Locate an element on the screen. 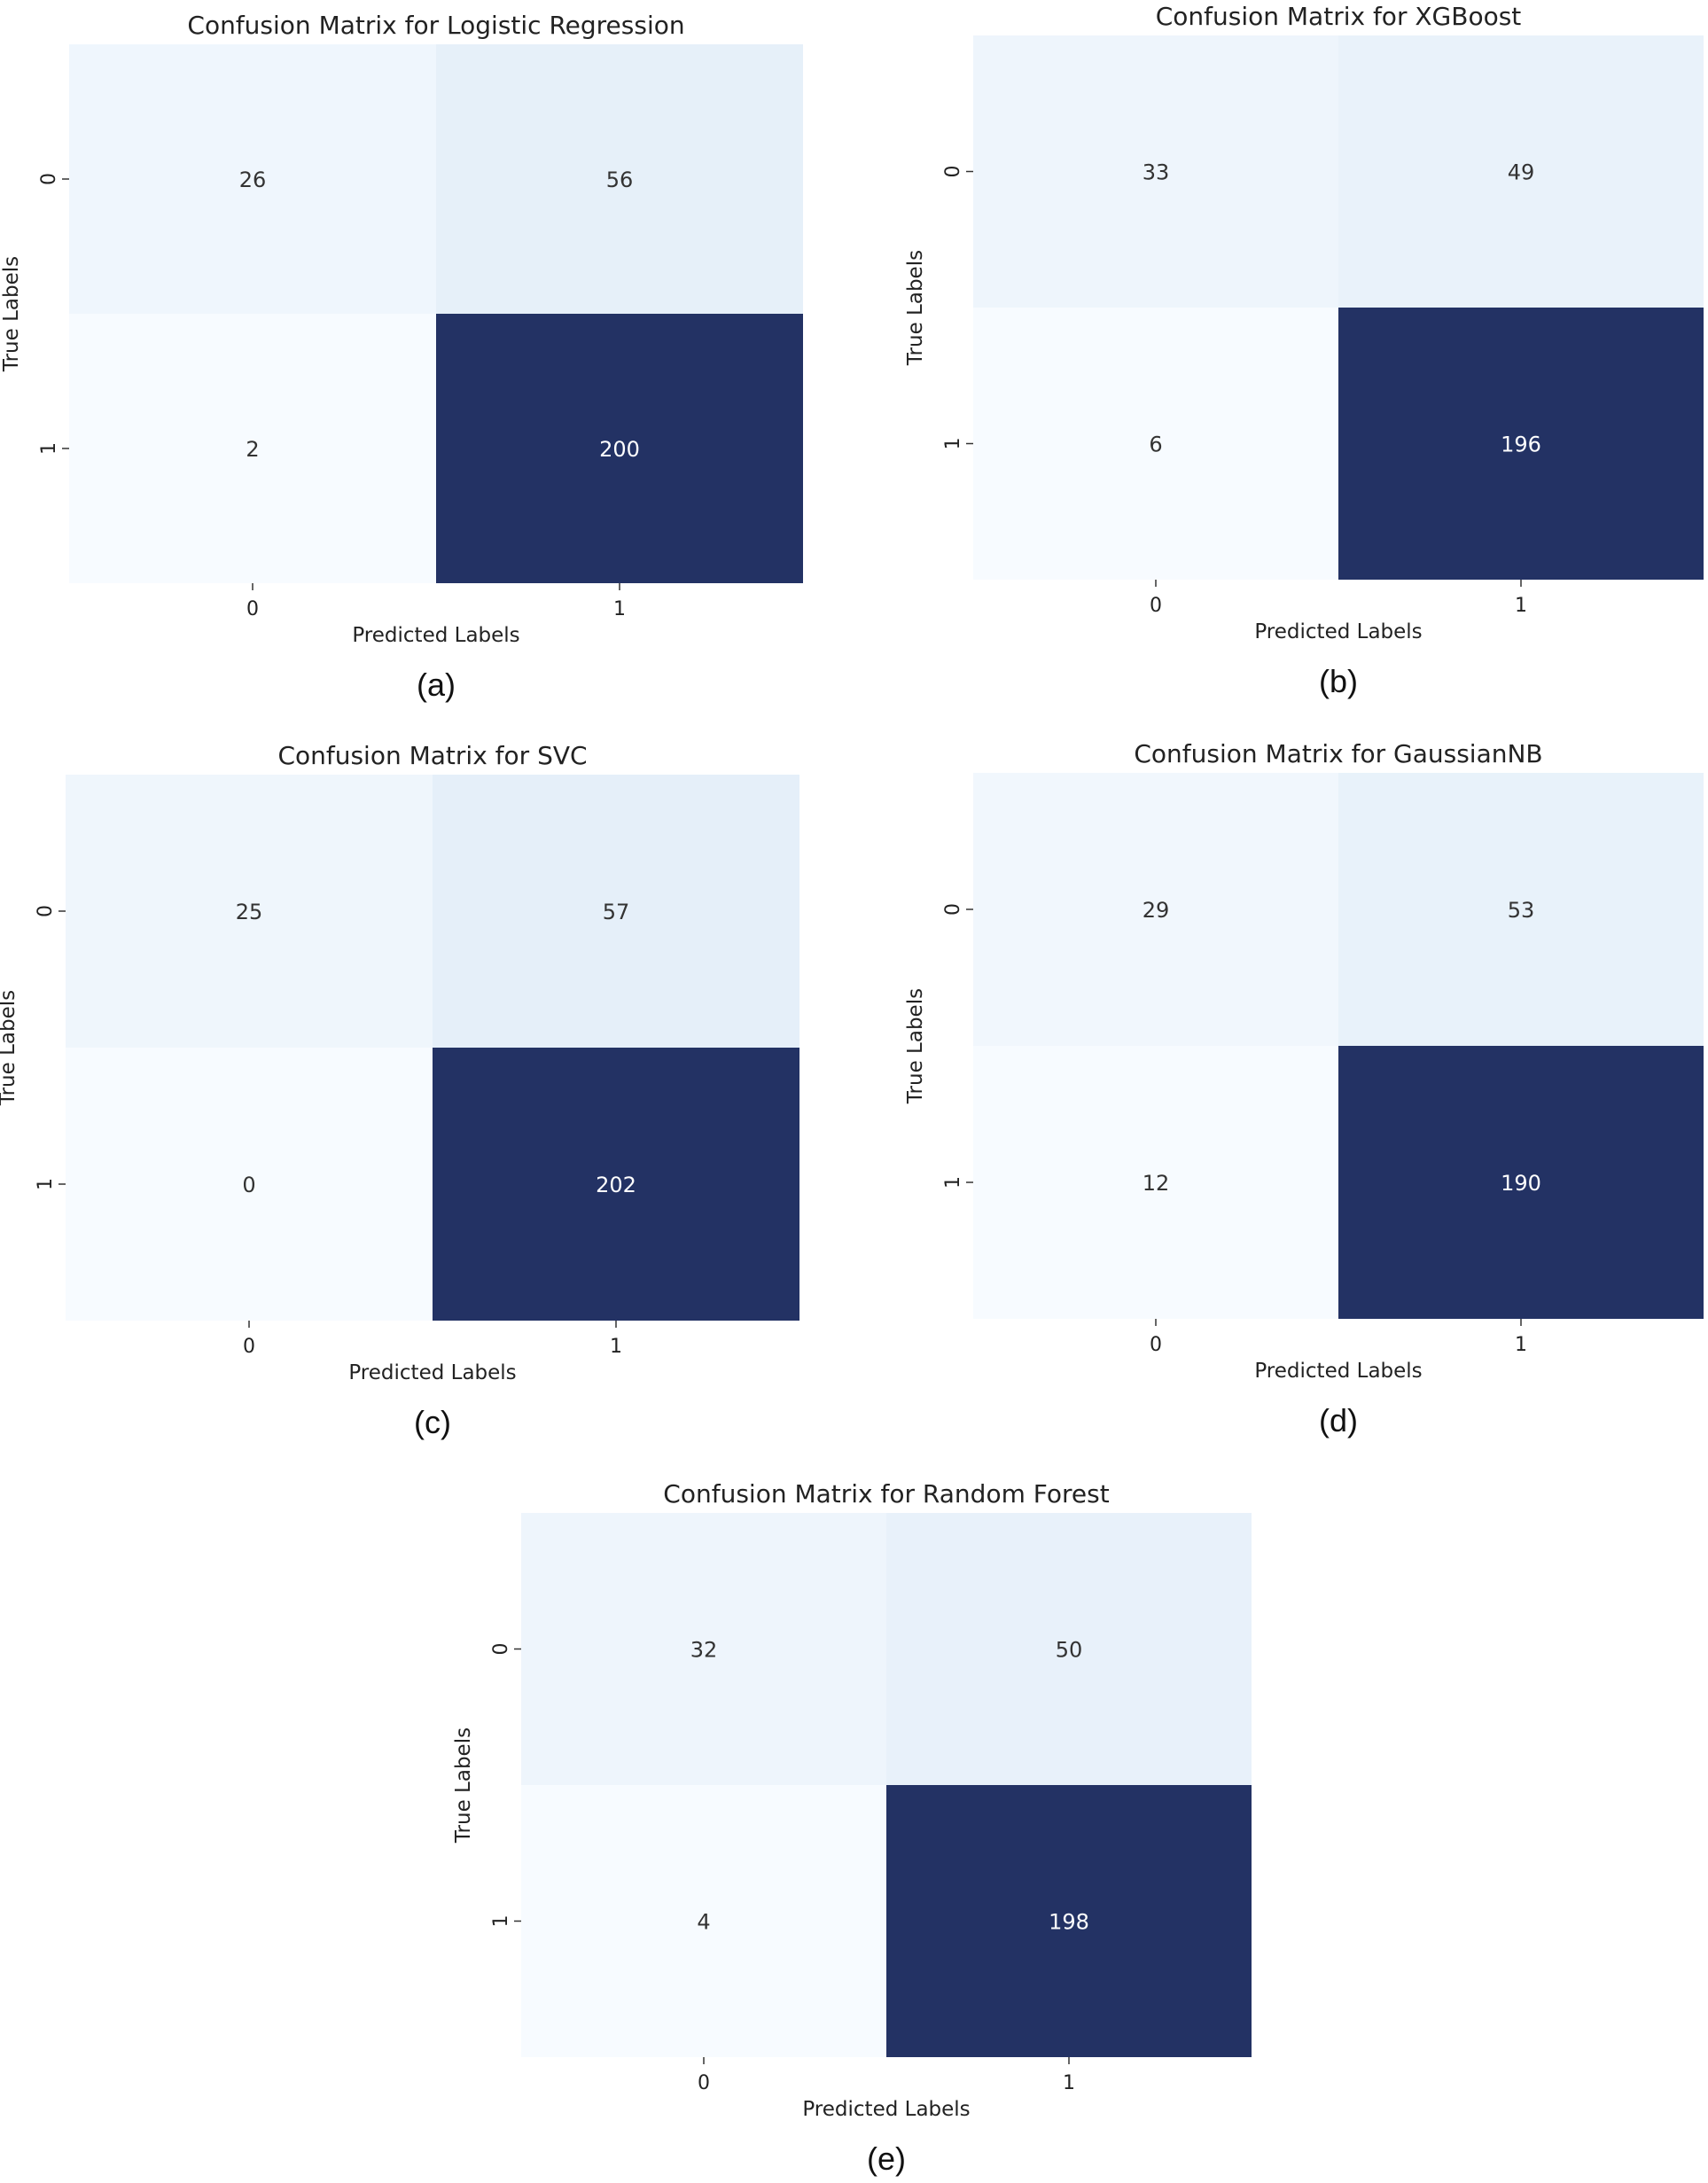 The image size is (1708, 2183). panel-caption: (e) is located at coordinates (887, 2158).